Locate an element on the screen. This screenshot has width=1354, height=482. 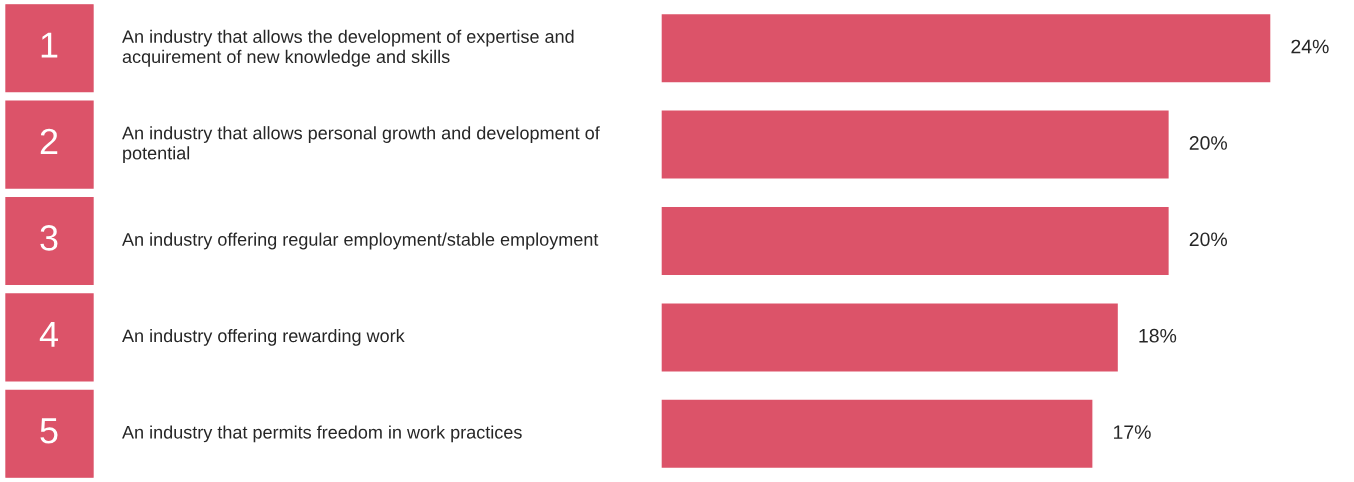
text: 3 is located at coordinates (49, 238).